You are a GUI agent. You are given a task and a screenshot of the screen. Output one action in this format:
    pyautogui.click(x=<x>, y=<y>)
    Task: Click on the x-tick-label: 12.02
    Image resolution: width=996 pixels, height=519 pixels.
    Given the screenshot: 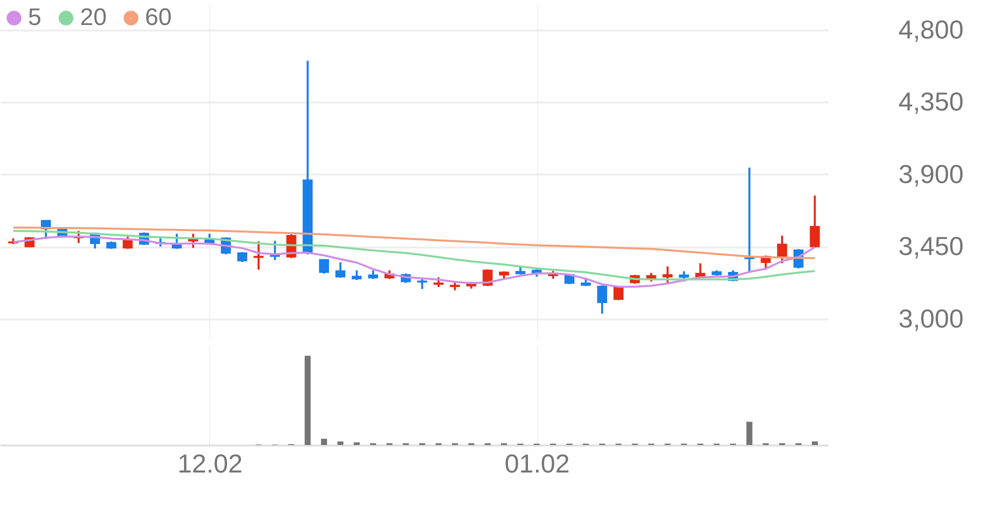 What is the action you would take?
    pyautogui.click(x=210, y=463)
    